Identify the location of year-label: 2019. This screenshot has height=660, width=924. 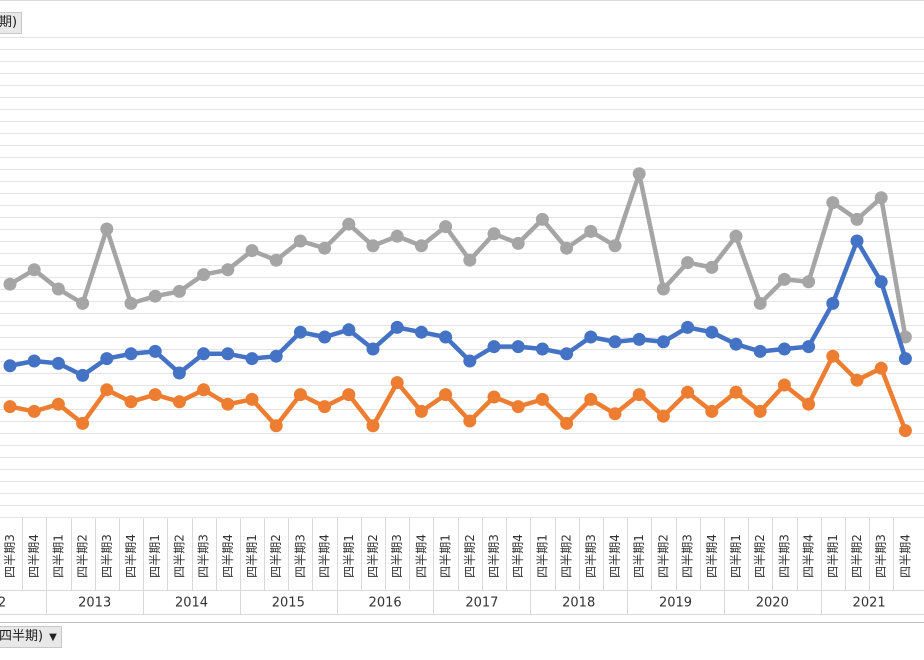
(675, 603).